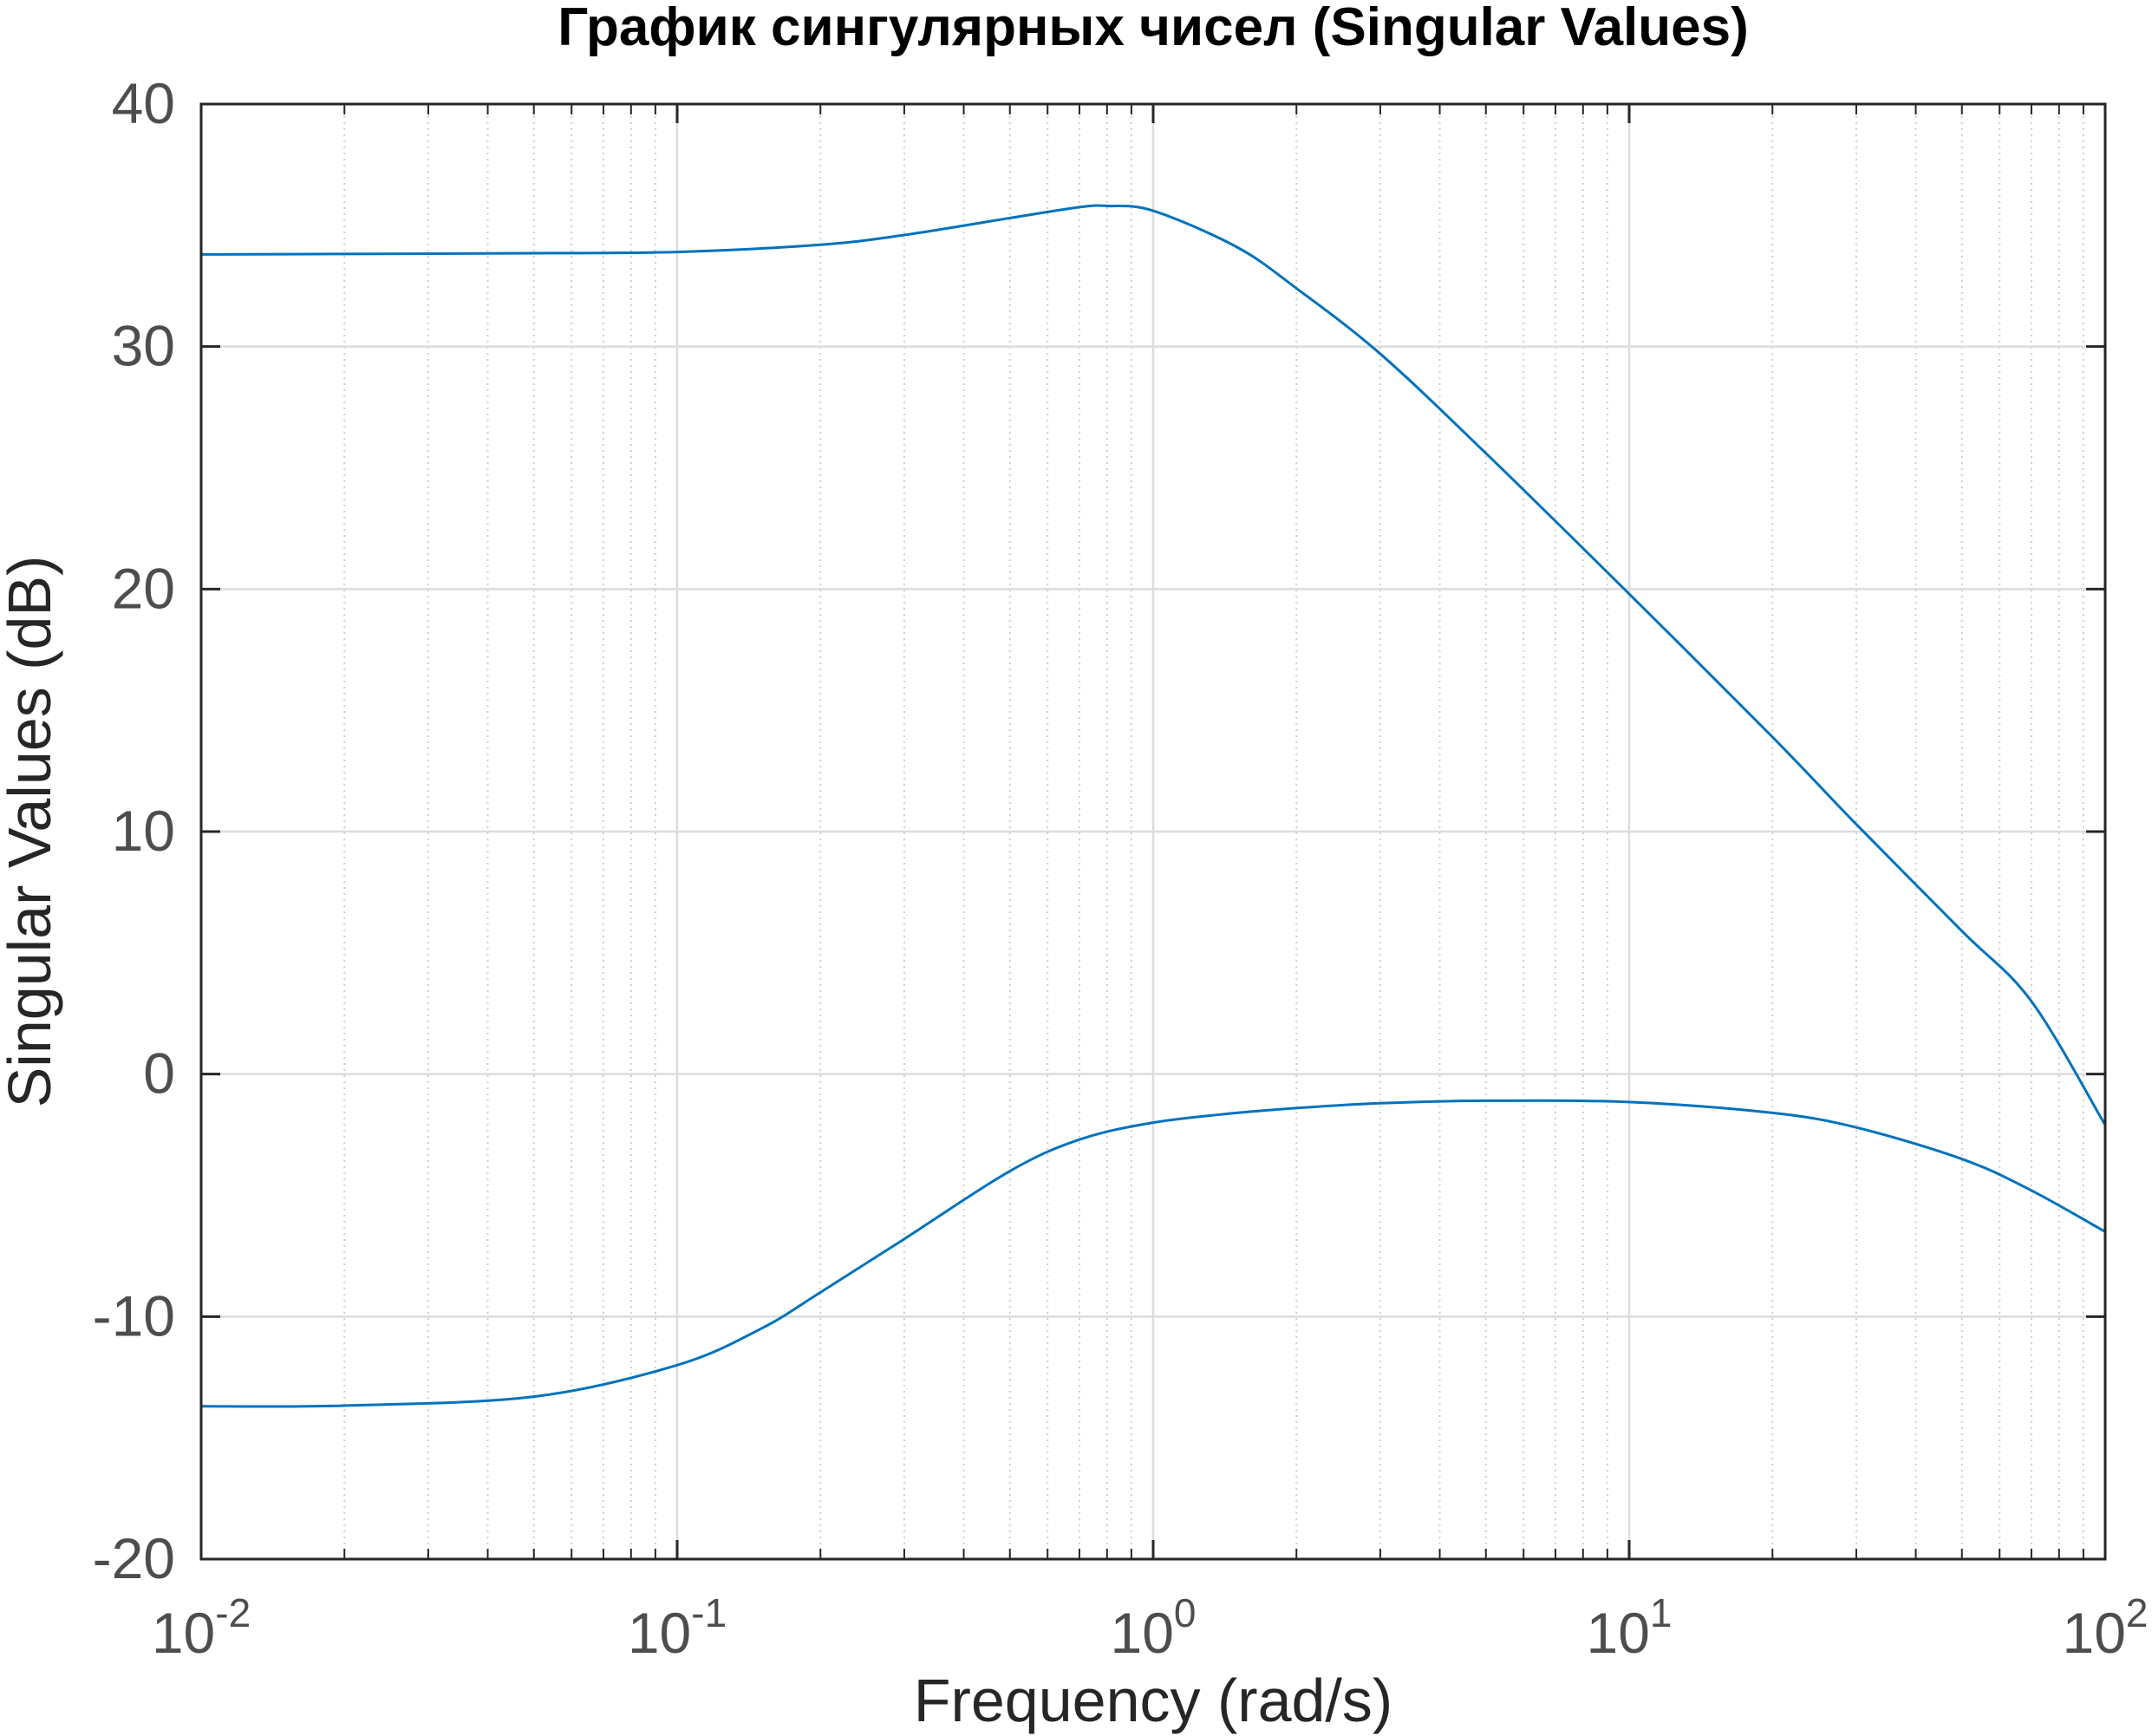  What do you see at coordinates (2105, 1627) in the screenshot?
I see `x-tick-label: 10²` at bounding box center [2105, 1627].